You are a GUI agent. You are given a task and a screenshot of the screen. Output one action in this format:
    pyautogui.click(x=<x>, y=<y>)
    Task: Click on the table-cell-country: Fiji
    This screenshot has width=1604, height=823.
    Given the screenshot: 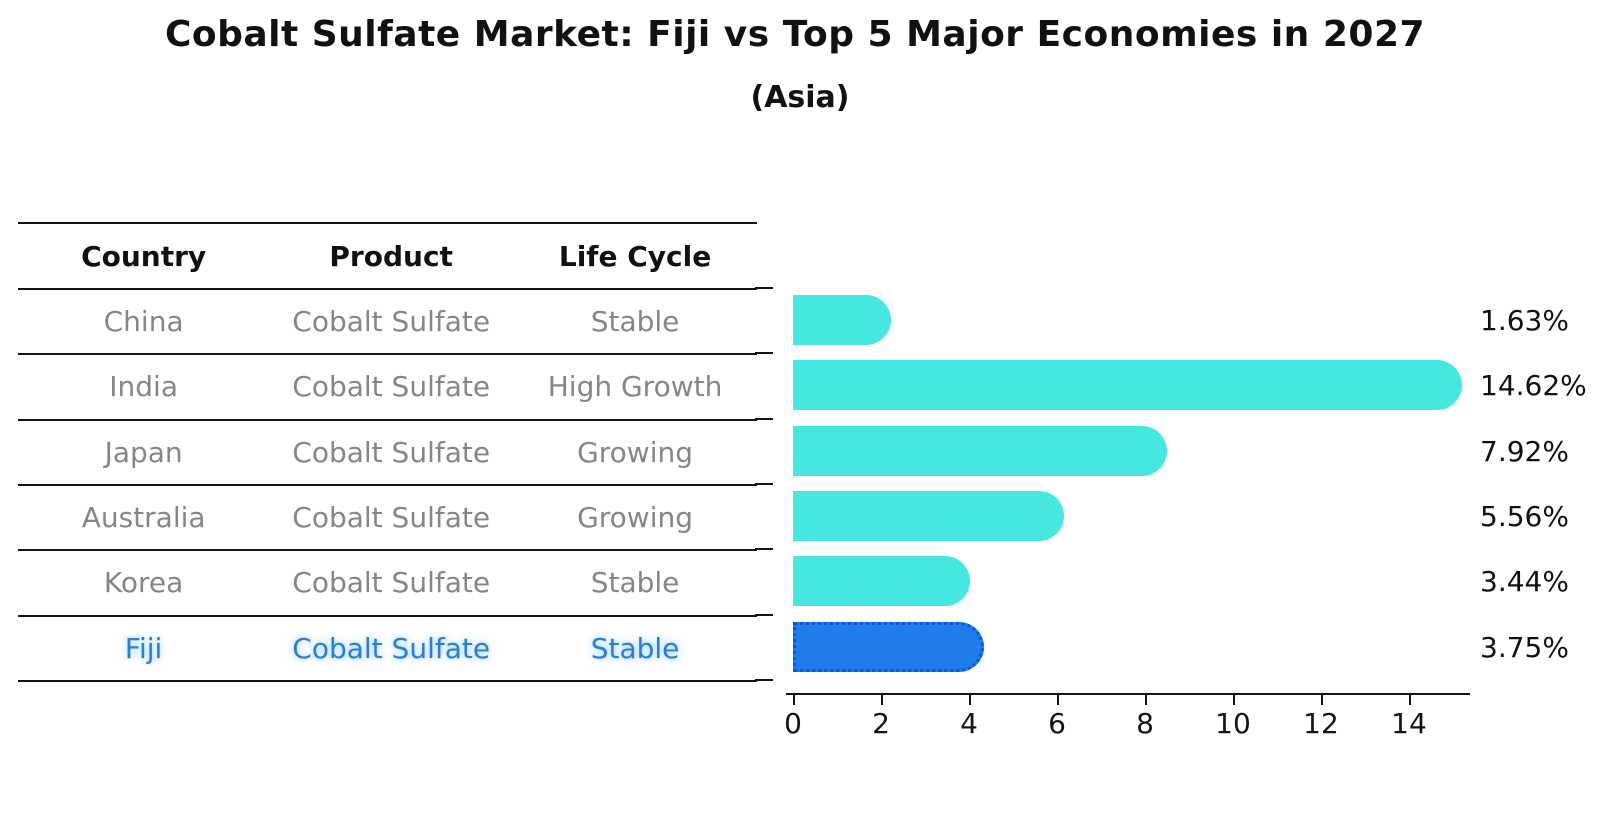 What is the action you would take?
    pyautogui.click(x=143, y=648)
    